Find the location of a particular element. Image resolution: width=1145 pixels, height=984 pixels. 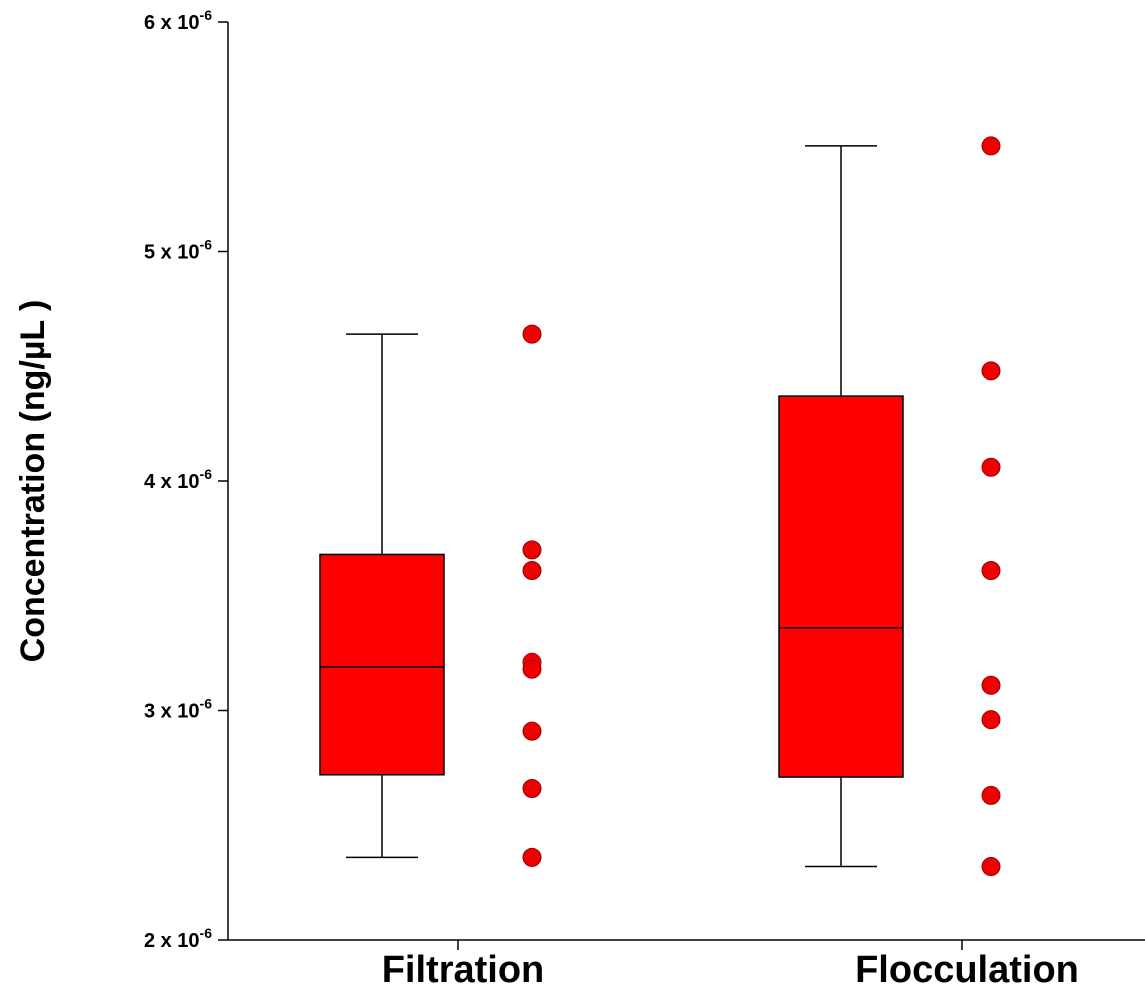

x-categories: Filtration Flocculation is located at coordinates (730, 962).